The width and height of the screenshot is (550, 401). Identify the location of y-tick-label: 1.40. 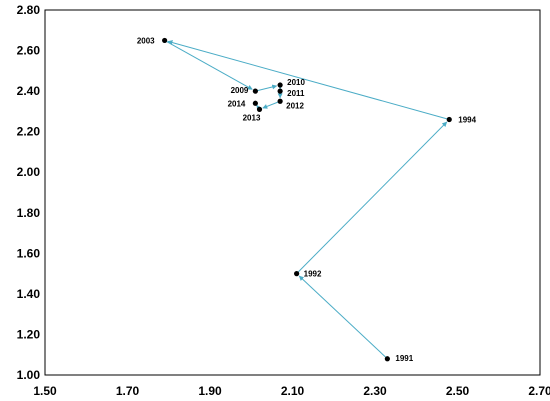
(29, 294).